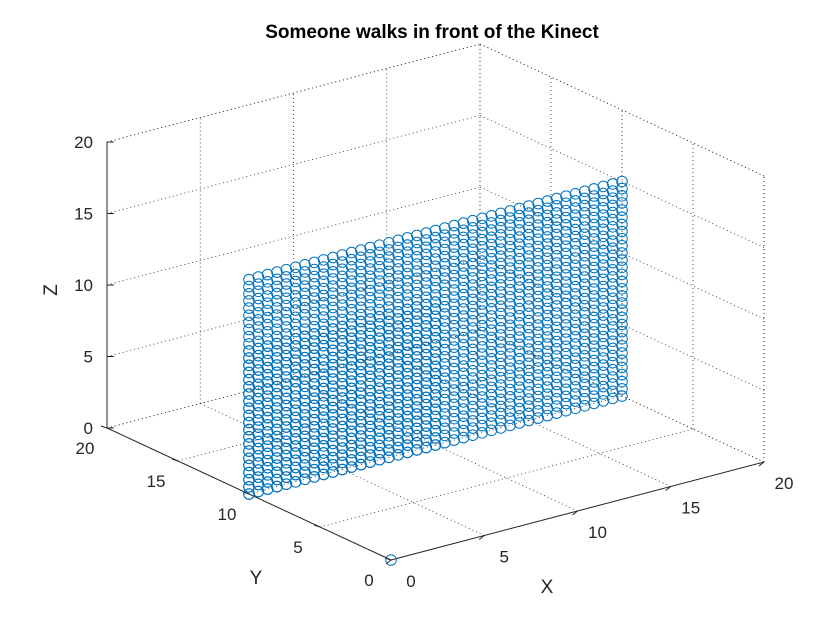 Image resolution: width=839 pixels, height=628 pixels. What do you see at coordinates (504, 557) in the screenshot?
I see `x-tick-label: 5` at bounding box center [504, 557].